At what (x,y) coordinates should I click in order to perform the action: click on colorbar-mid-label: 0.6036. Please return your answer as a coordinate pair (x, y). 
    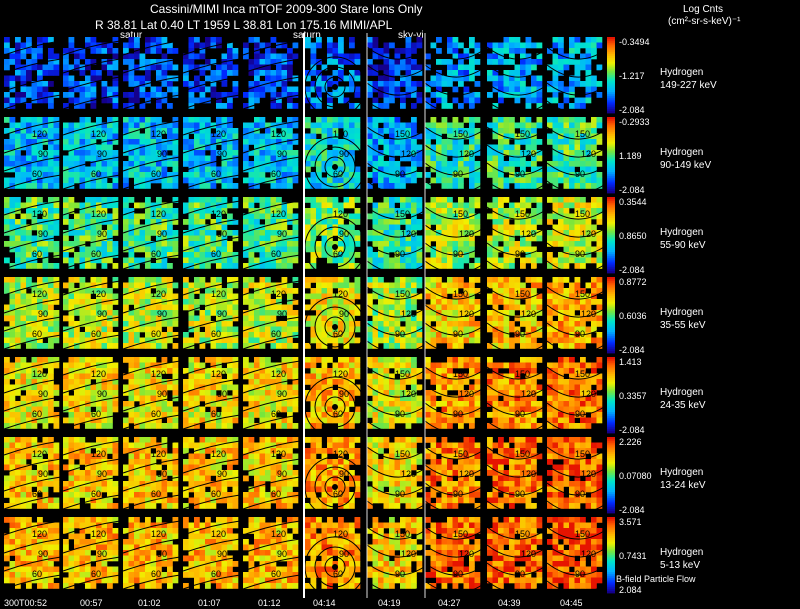
    Looking at the image, I should click on (633, 316).